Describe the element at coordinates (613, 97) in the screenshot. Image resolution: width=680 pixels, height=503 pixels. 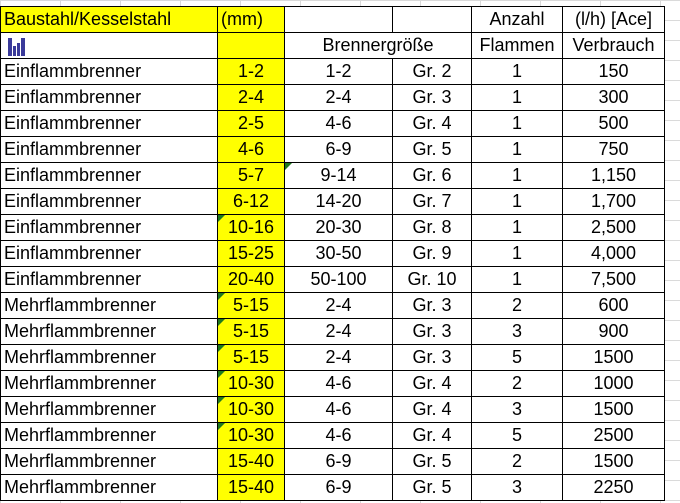
I see `usage-cell: 300` at that location.